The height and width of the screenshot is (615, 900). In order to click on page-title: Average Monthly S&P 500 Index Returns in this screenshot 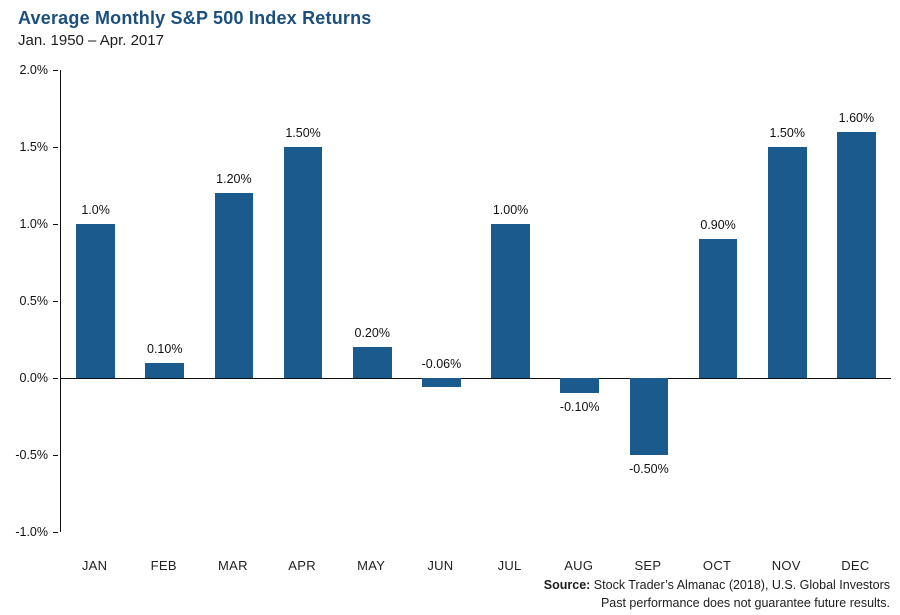, I will do `click(195, 18)`.